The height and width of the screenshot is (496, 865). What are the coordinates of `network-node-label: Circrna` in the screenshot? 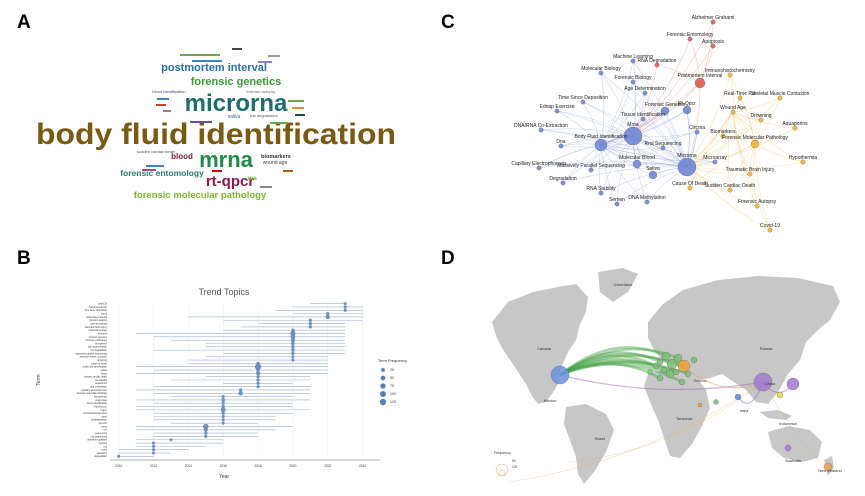 It's located at (697, 128).